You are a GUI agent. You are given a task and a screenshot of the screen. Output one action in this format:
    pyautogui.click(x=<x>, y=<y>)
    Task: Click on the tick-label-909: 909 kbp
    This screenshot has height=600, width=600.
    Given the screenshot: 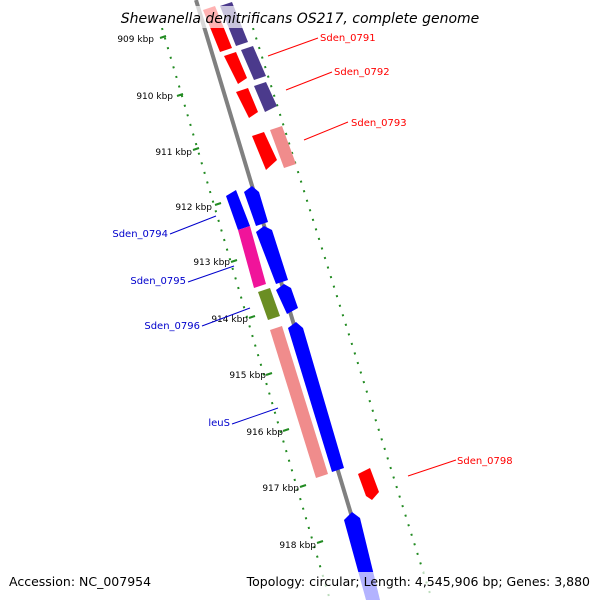 What is the action you would take?
    pyautogui.click(x=135, y=40)
    